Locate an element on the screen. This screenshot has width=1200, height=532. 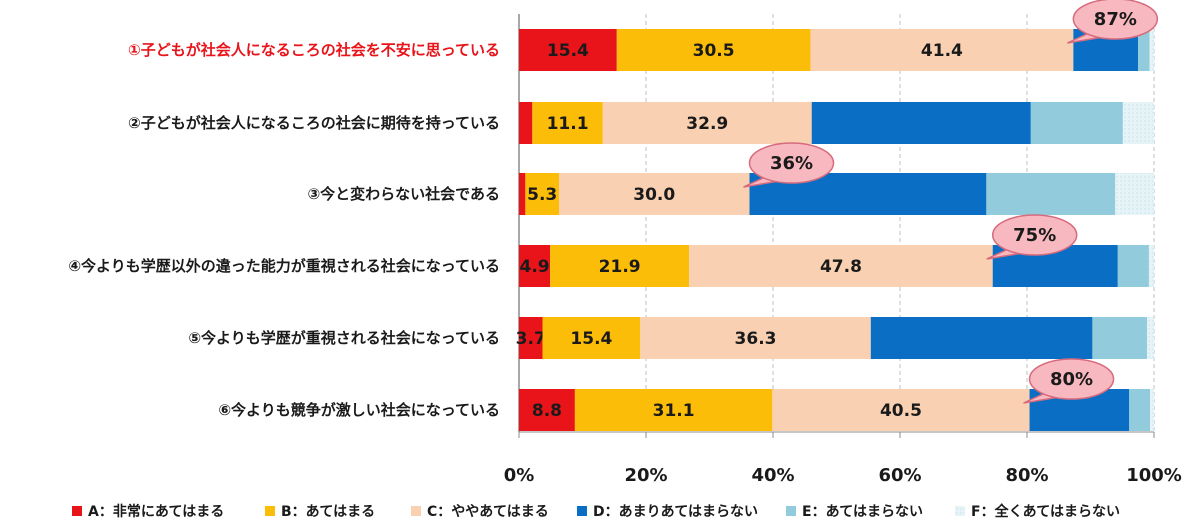
legend-label: B：あてはまる is located at coordinates (328, 512).